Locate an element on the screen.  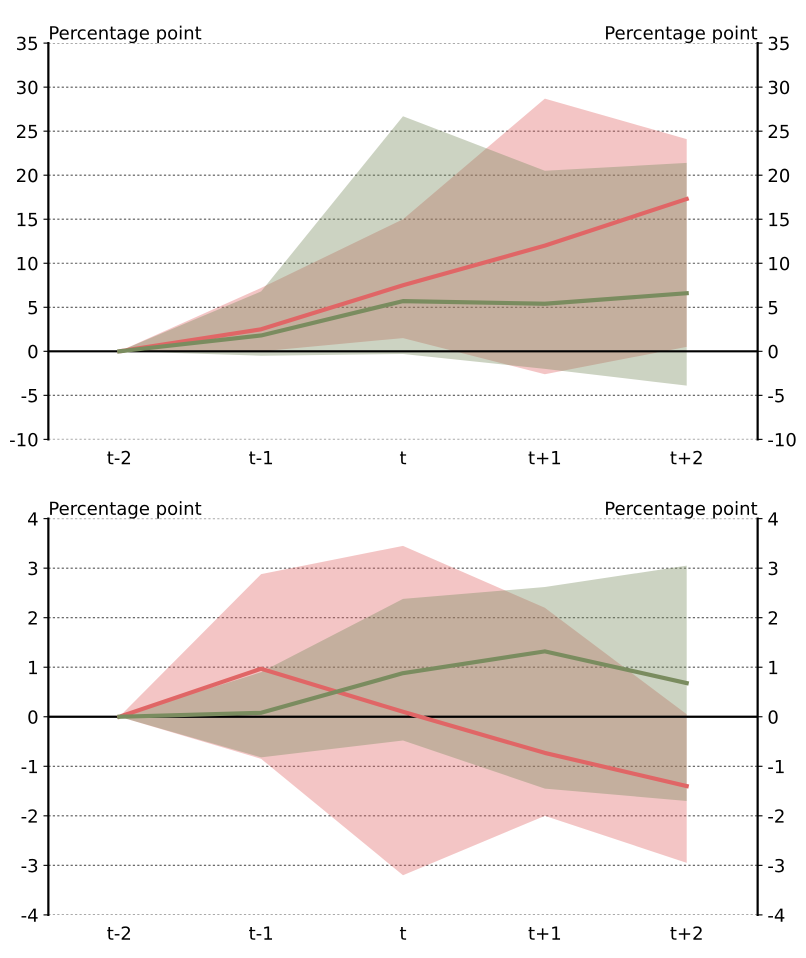
y2-tick-label: -2 is located at coordinates (776, 816).